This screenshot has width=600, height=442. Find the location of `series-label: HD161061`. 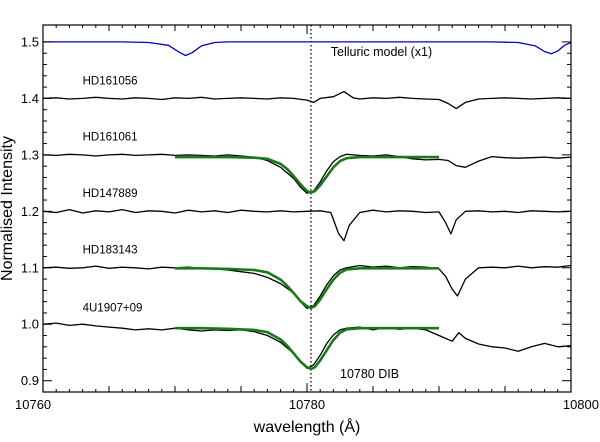

series-label: HD161061 is located at coordinates (110, 138).